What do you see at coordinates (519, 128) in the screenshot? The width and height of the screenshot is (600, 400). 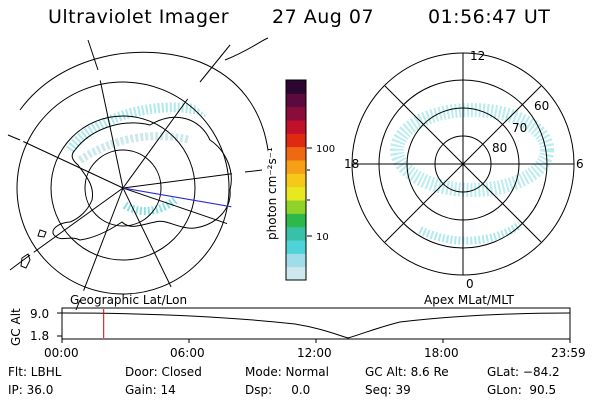 I see `mlat-label-70: 70` at bounding box center [519, 128].